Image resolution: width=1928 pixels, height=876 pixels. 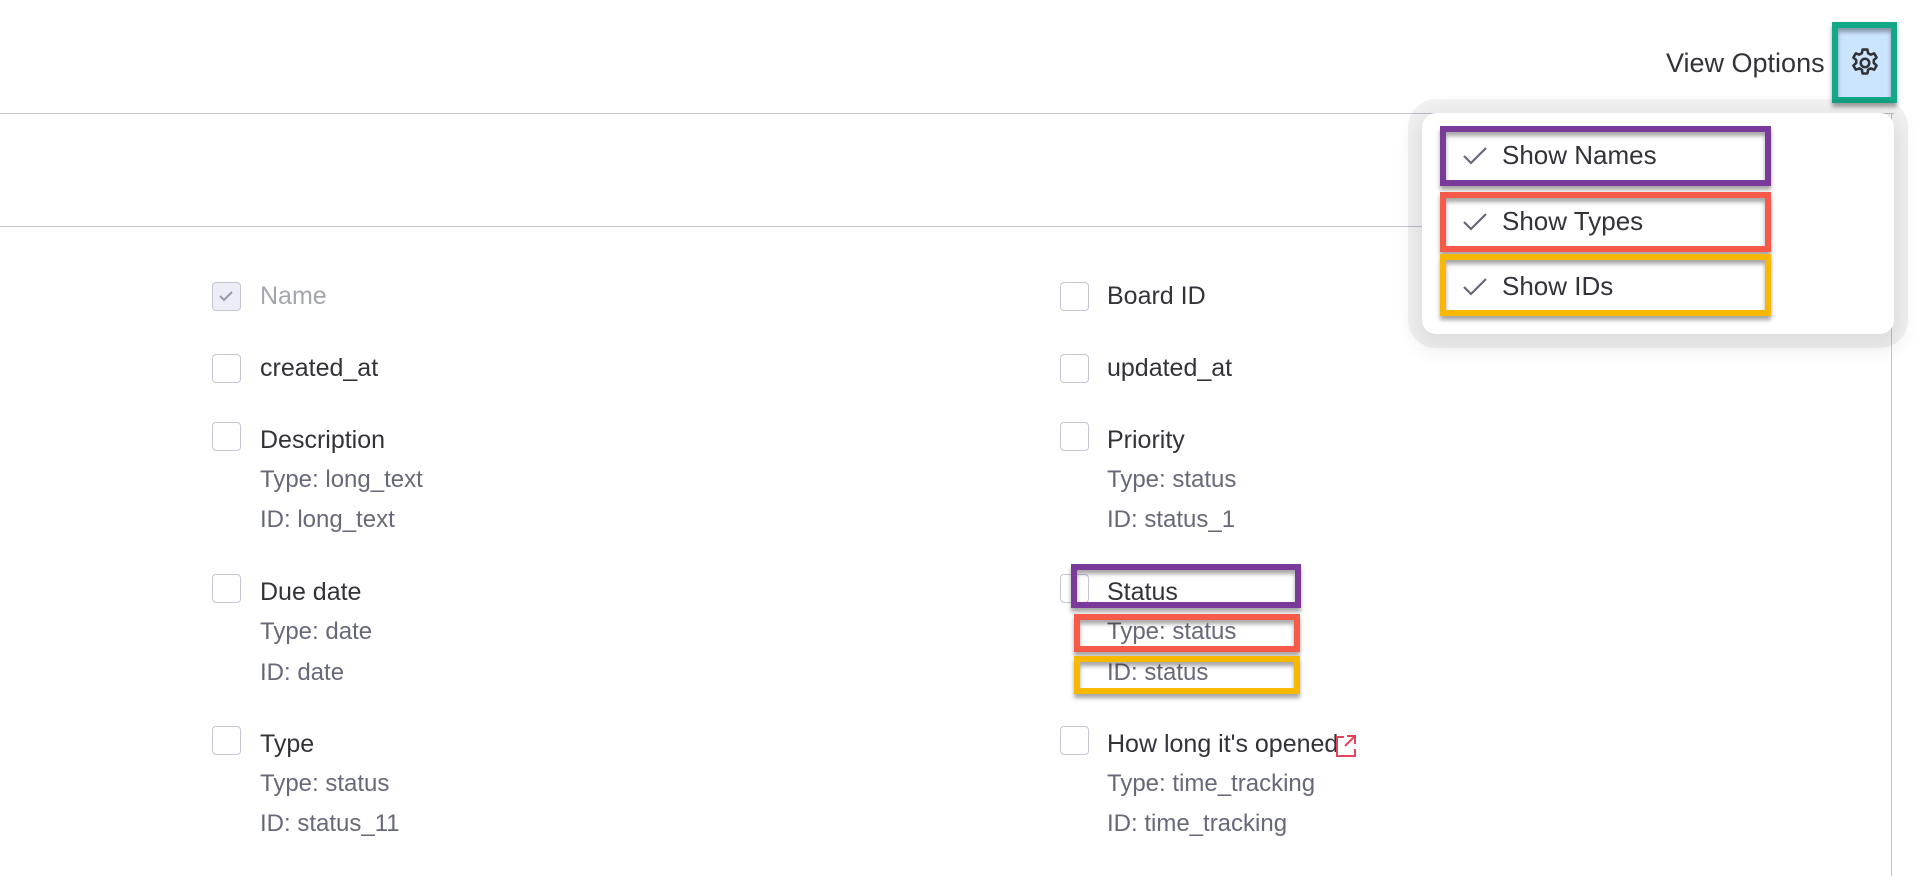 What do you see at coordinates (1579, 155) in the screenshot?
I see `menu-item-label: Show Names` at bounding box center [1579, 155].